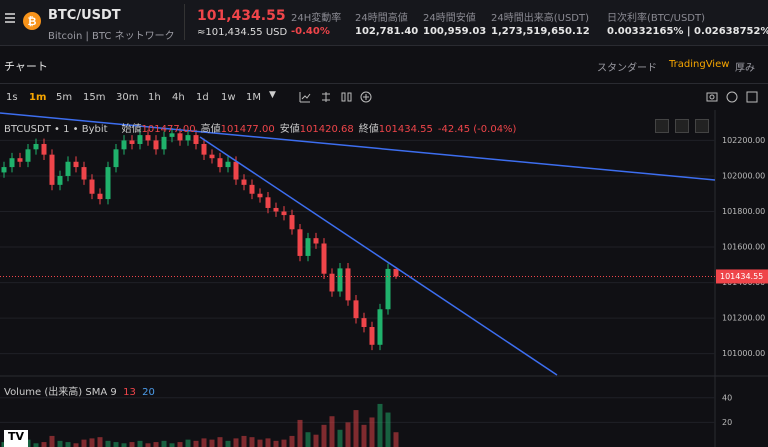 Image resolution: width=768 pixels, height=447 pixels. What do you see at coordinates (64, 97) in the screenshot?
I see `interval: 5m` at bounding box center [64, 97].